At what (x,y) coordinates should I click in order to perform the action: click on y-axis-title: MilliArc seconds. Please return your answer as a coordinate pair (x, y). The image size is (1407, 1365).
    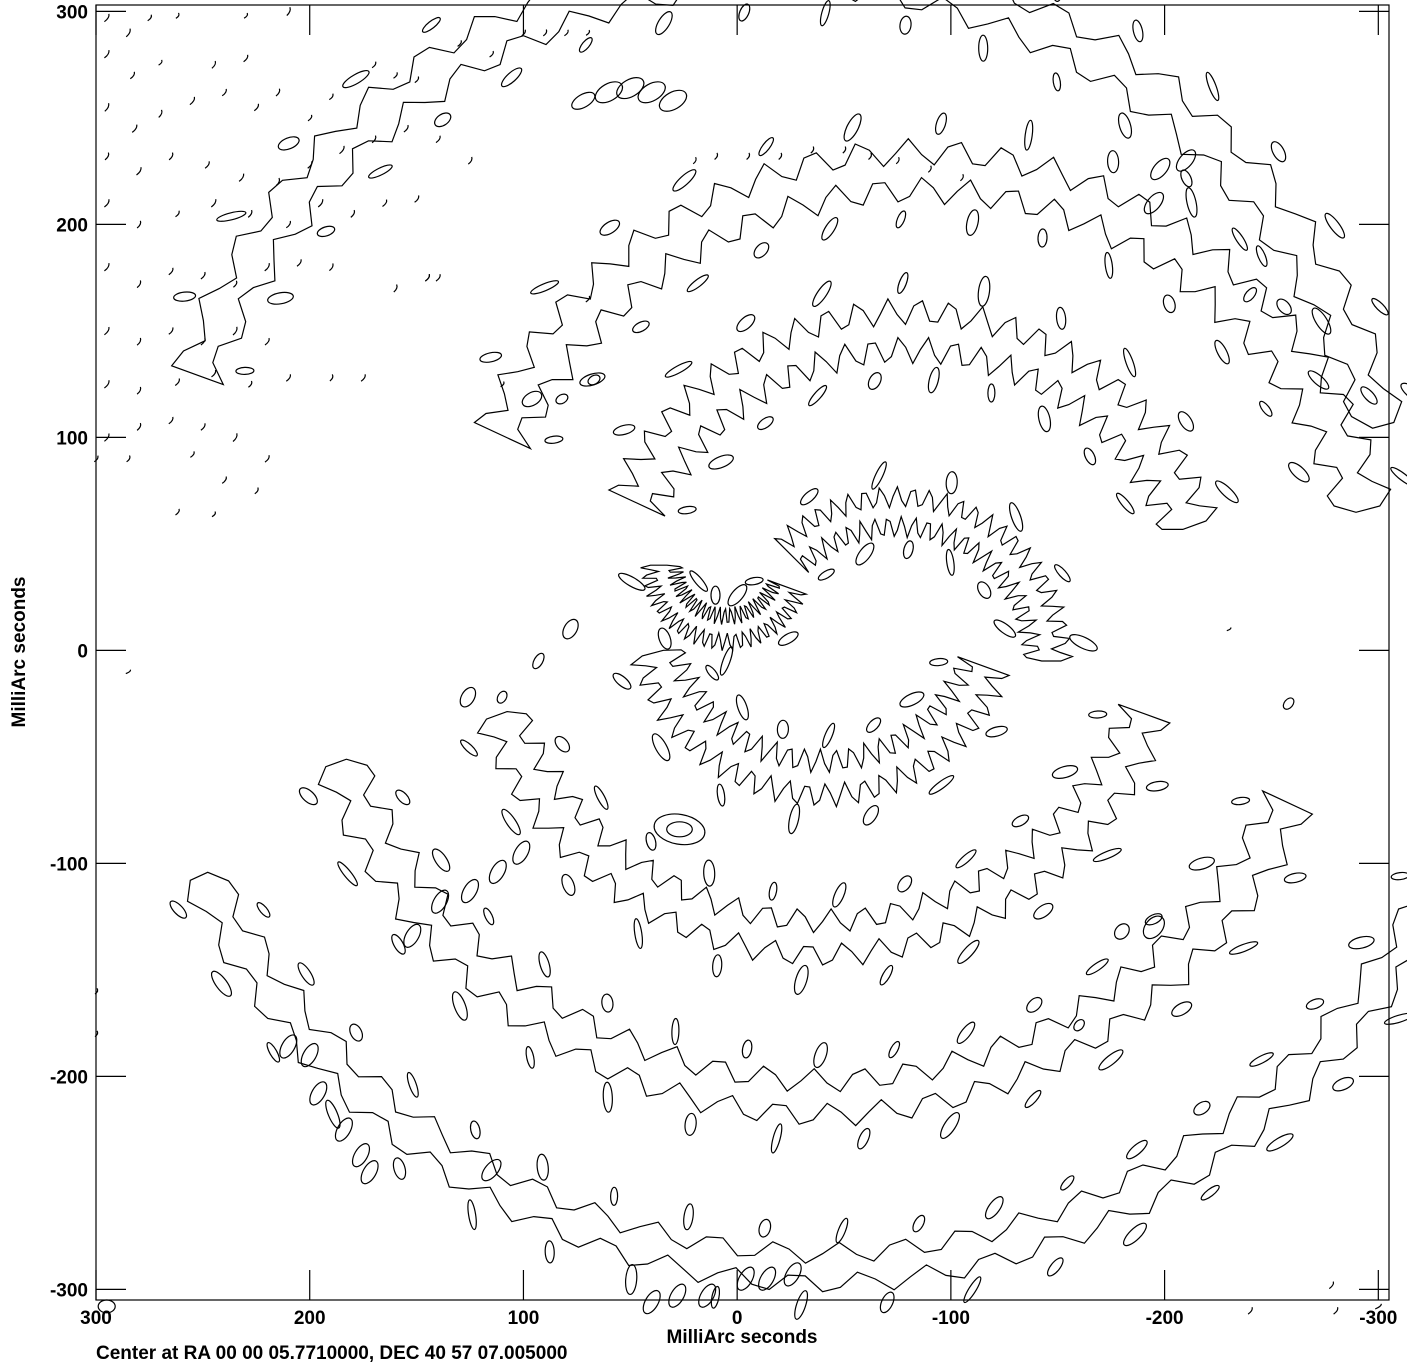
    Looking at the image, I should click on (19, 652).